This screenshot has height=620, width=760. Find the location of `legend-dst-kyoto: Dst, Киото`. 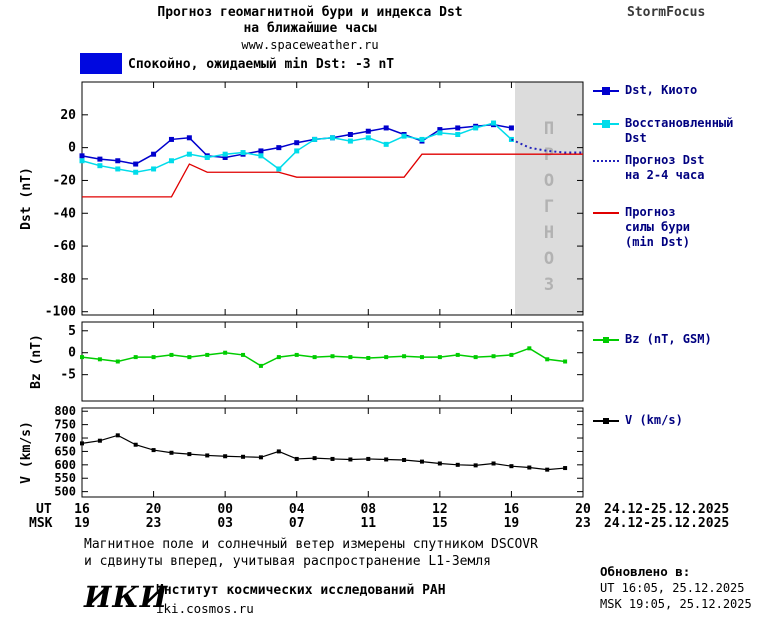

legend-dst-kyoto: Dst, Киото is located at coordinates (675, 90).